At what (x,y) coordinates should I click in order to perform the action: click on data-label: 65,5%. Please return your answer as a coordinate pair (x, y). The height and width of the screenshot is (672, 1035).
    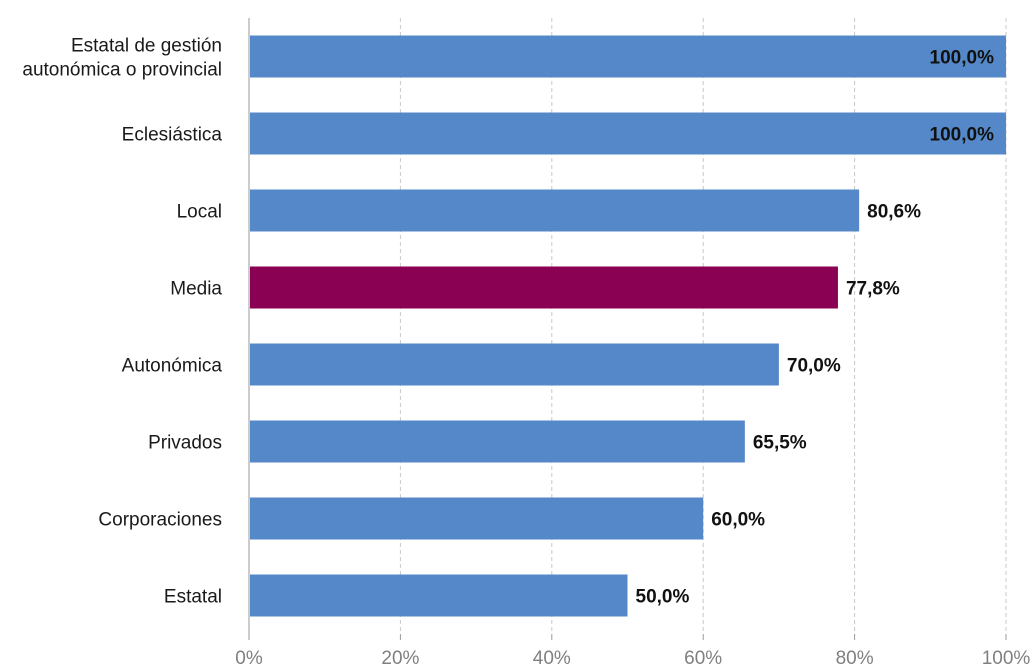
    Looking at the image, I should click on (780, 443).